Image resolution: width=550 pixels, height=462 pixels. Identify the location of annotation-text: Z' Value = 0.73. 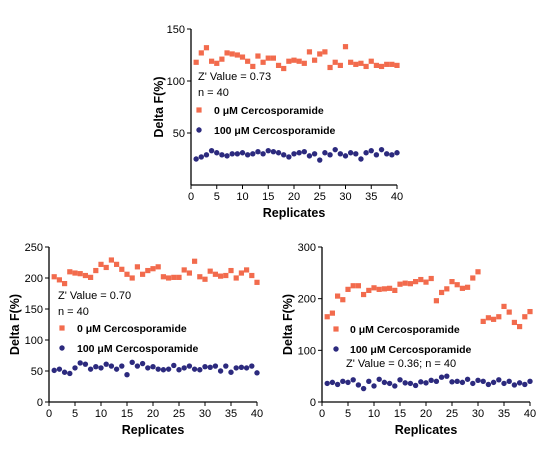
(234, 77).